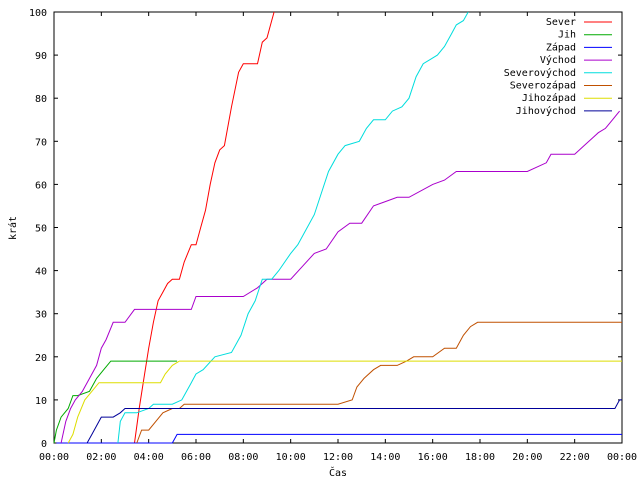 The image size is (640, 480). I want to click on x-tick-label: 08:00, so click(243, 457).